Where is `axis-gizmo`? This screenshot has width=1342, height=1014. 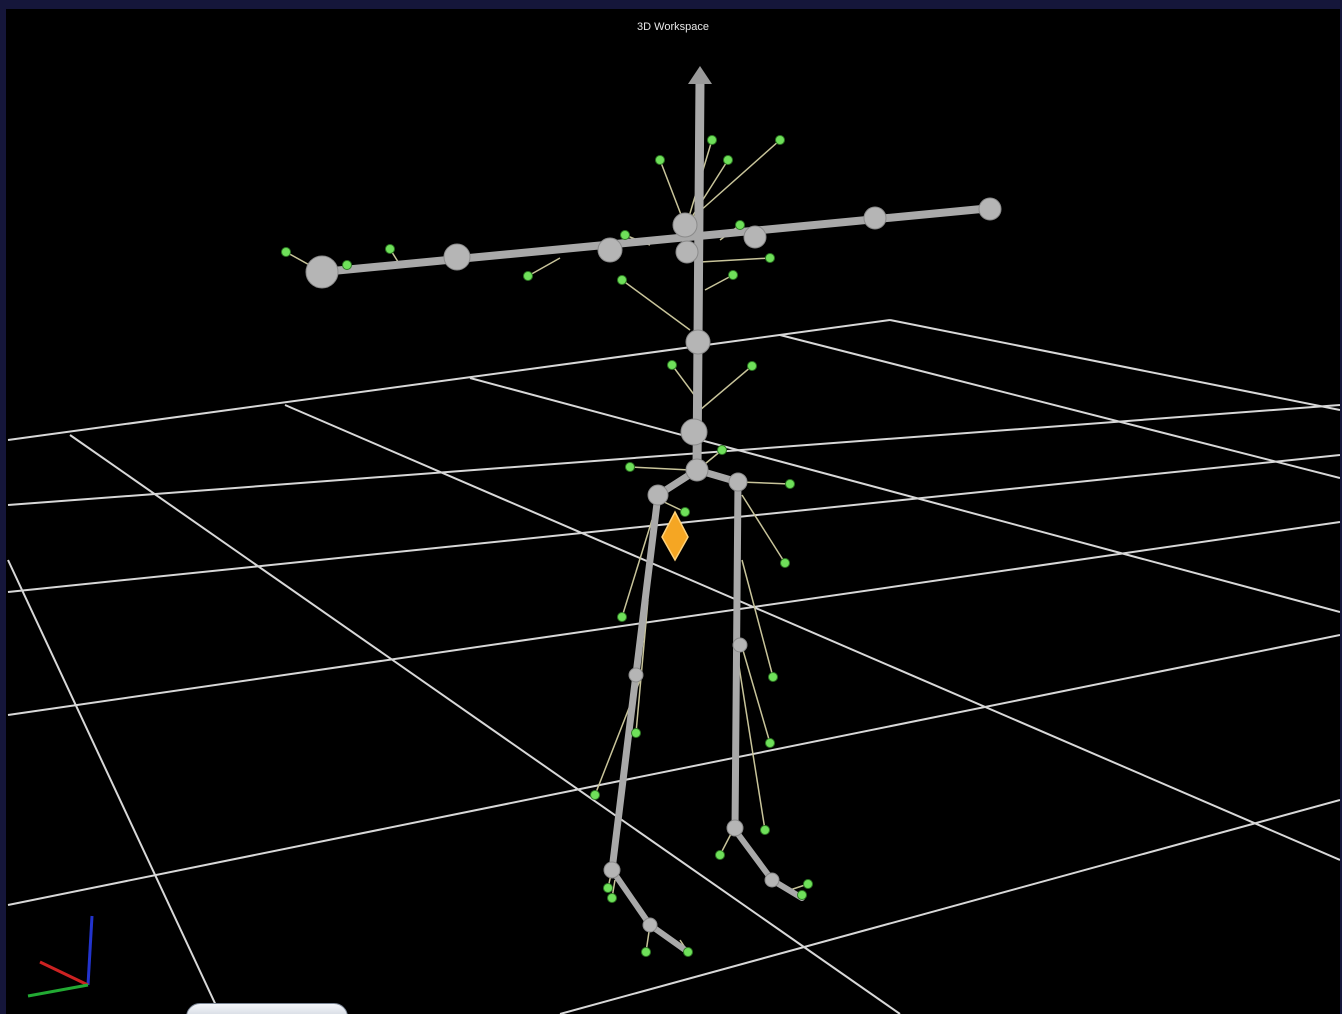 axis-gizmo is located at coordinates (60, 956).